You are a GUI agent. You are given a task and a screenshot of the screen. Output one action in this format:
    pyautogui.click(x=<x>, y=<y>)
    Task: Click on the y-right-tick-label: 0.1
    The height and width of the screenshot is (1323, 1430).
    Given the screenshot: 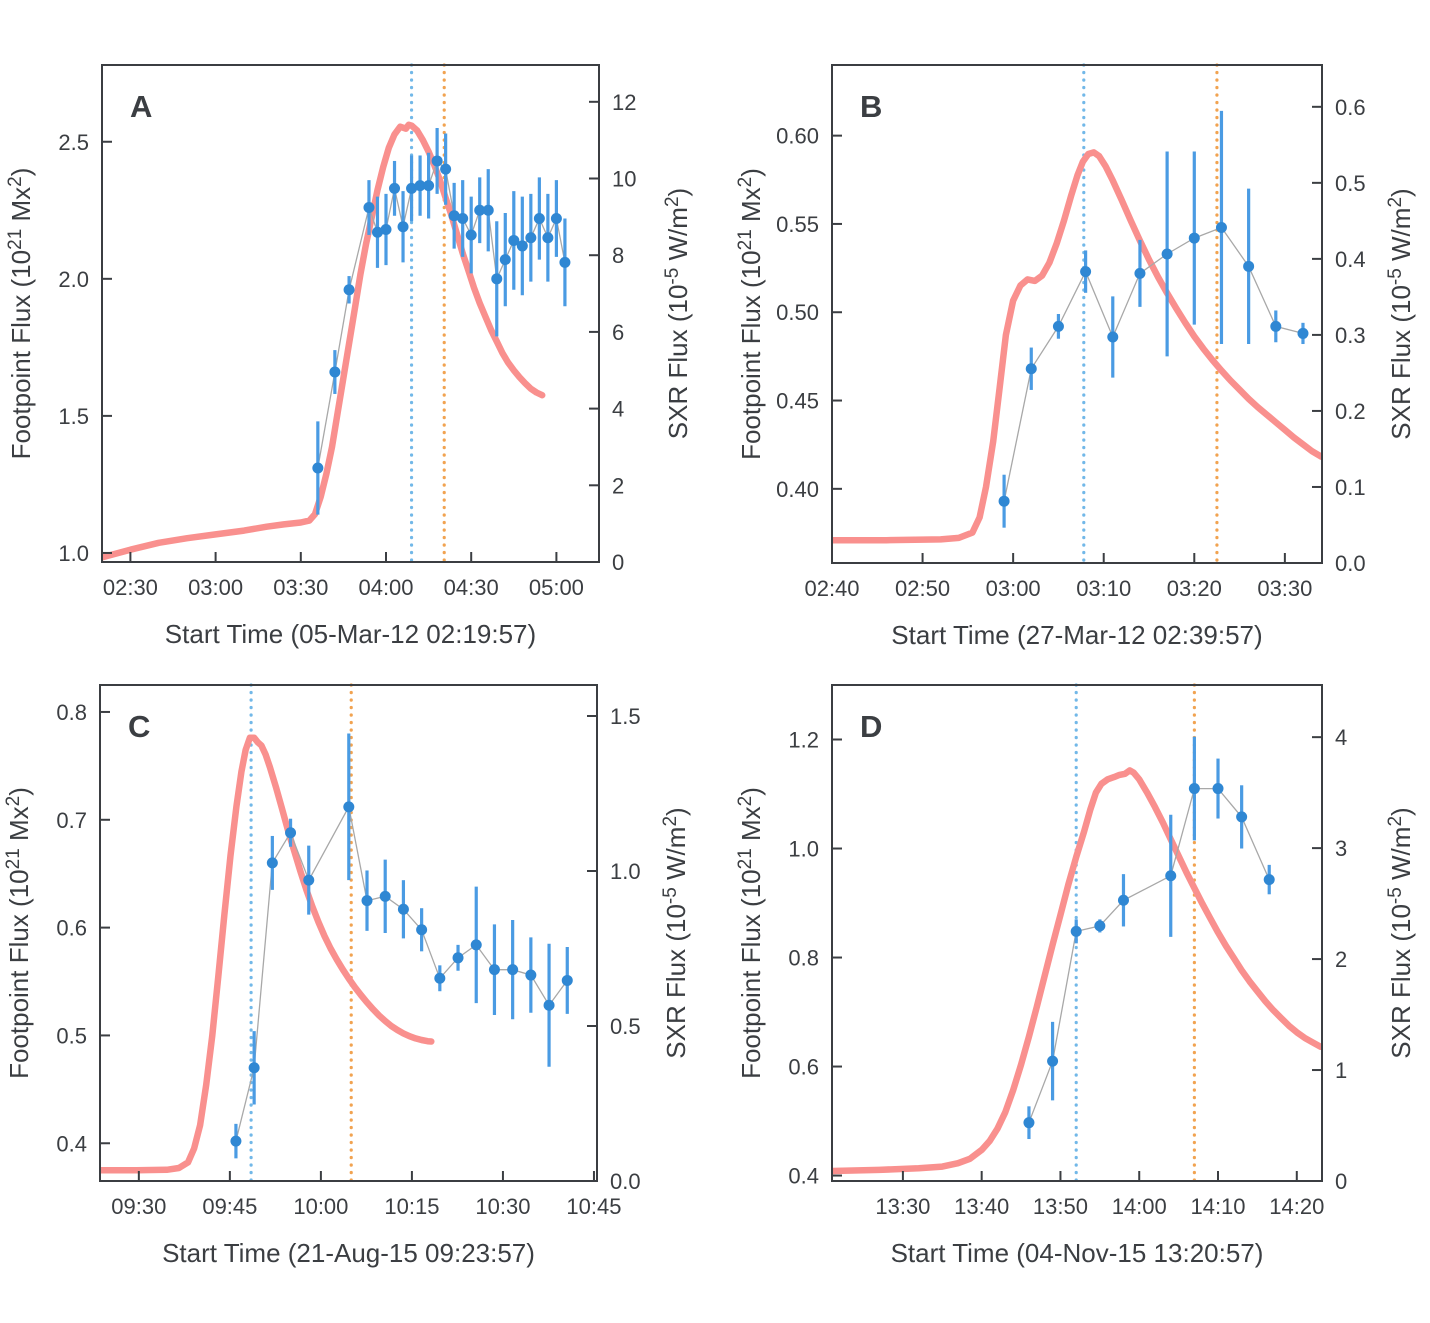 What is the action you would take?
    pyautogui.click(x=1350, y=487)
    